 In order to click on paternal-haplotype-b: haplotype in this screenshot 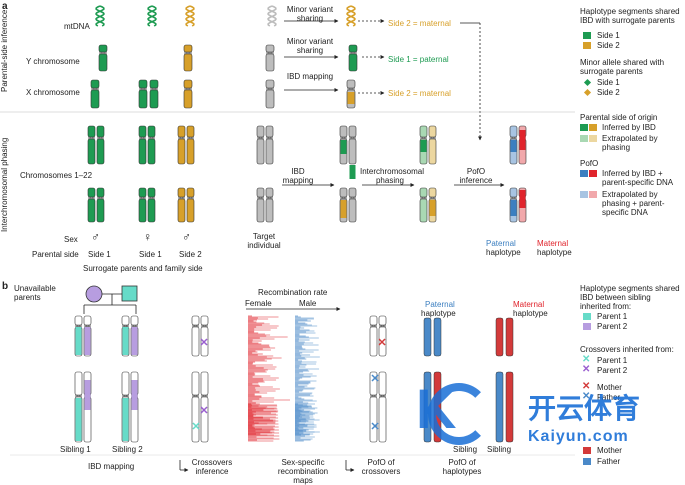, I will do `click(438, 313)`.